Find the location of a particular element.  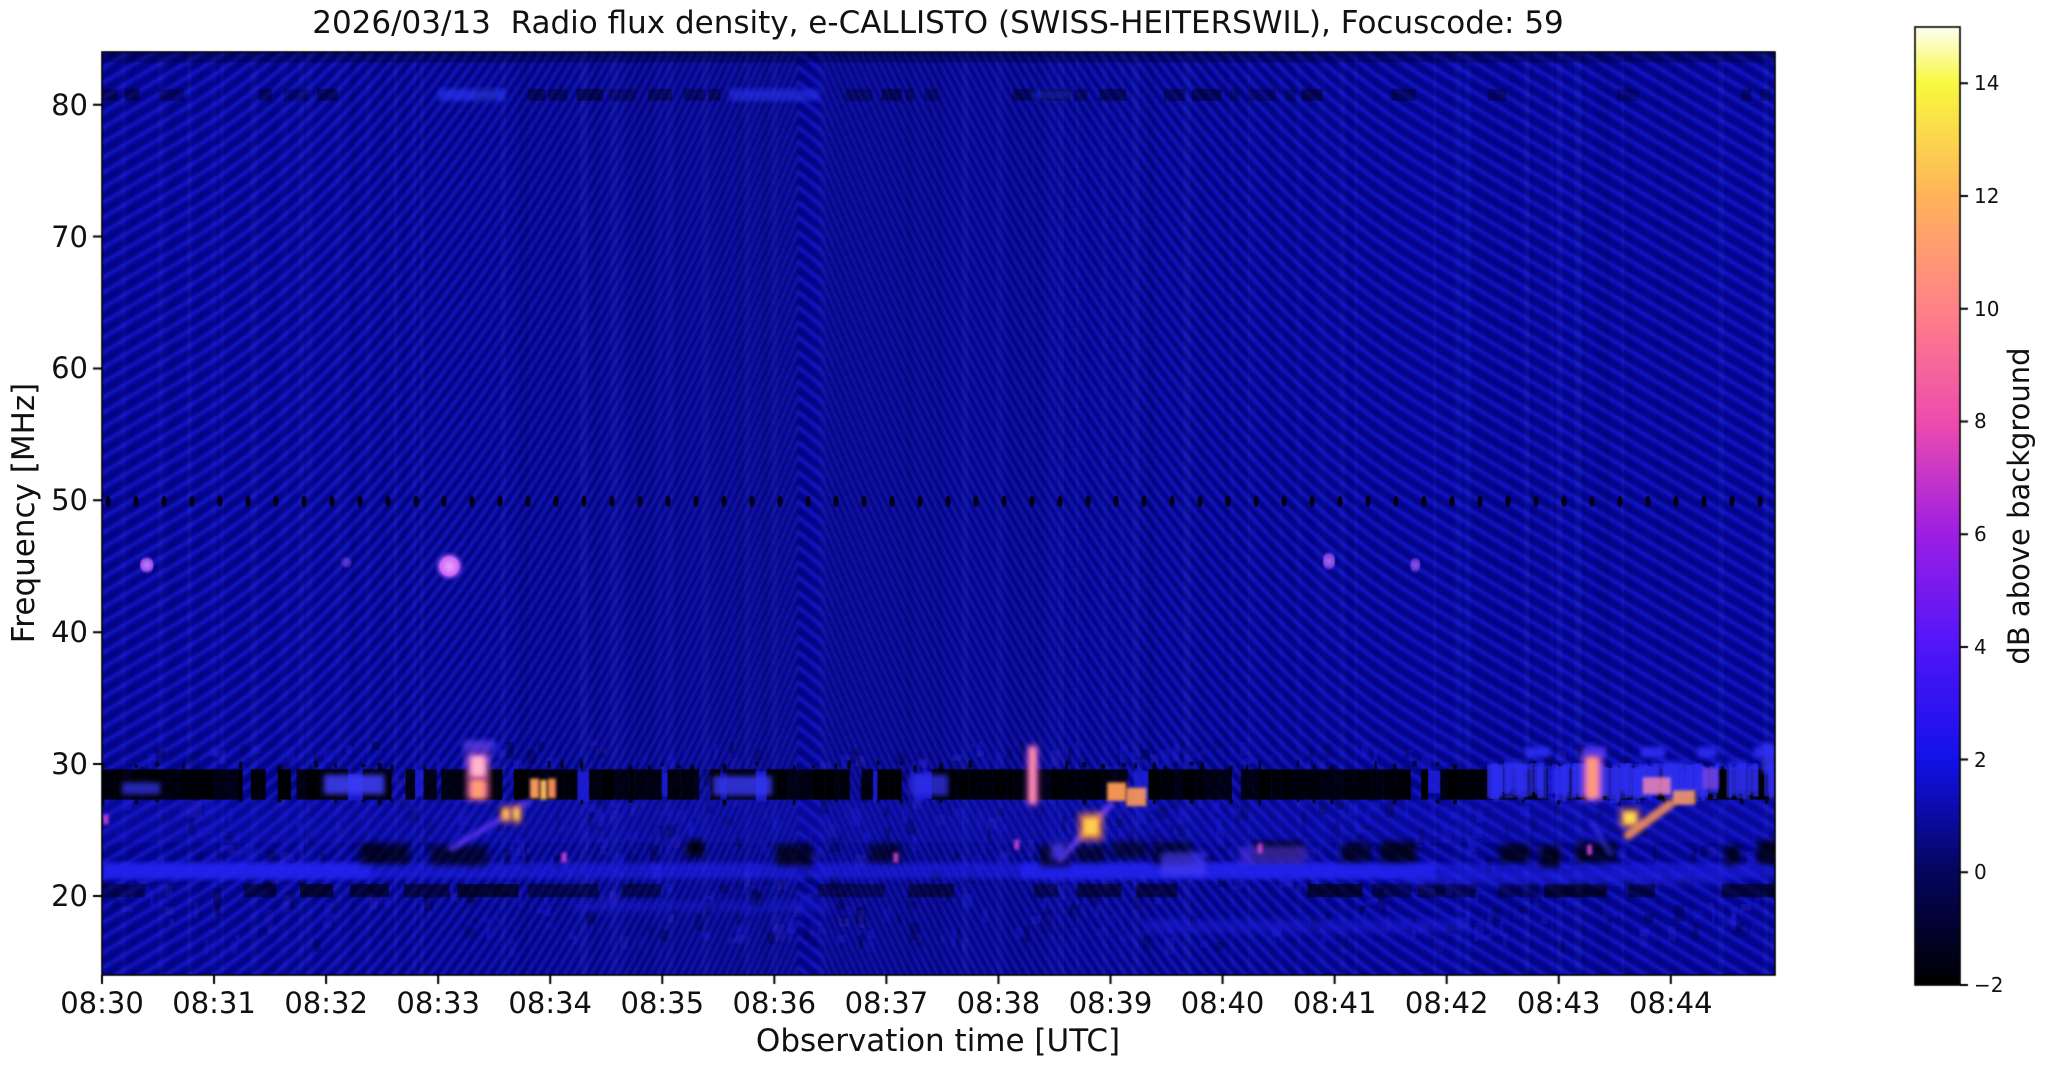

x-tick-label: 08:40 is located at coordinates (1222, 1003).